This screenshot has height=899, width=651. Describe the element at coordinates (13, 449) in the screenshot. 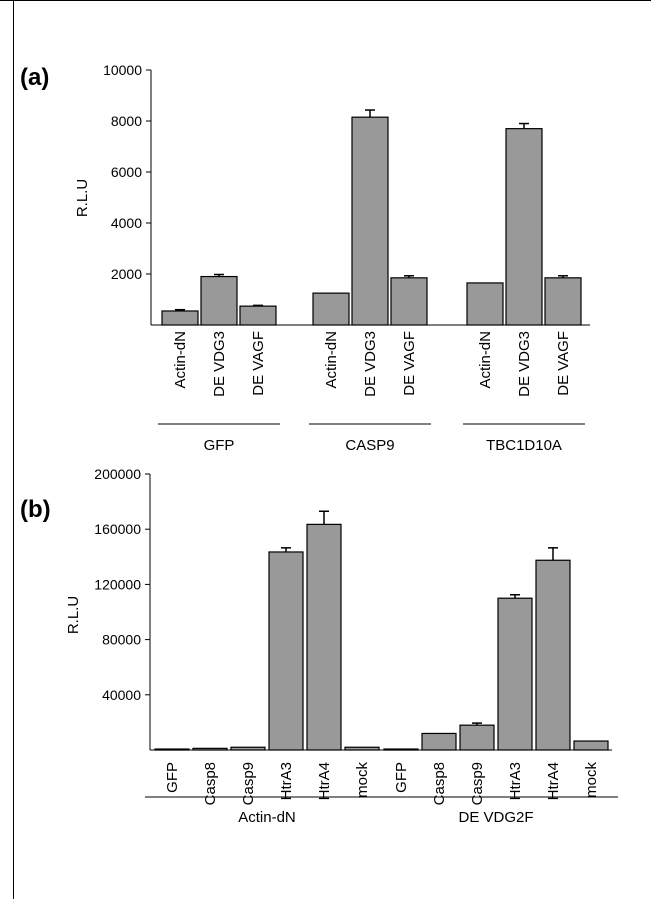

I see `frame-left-border` at that location.